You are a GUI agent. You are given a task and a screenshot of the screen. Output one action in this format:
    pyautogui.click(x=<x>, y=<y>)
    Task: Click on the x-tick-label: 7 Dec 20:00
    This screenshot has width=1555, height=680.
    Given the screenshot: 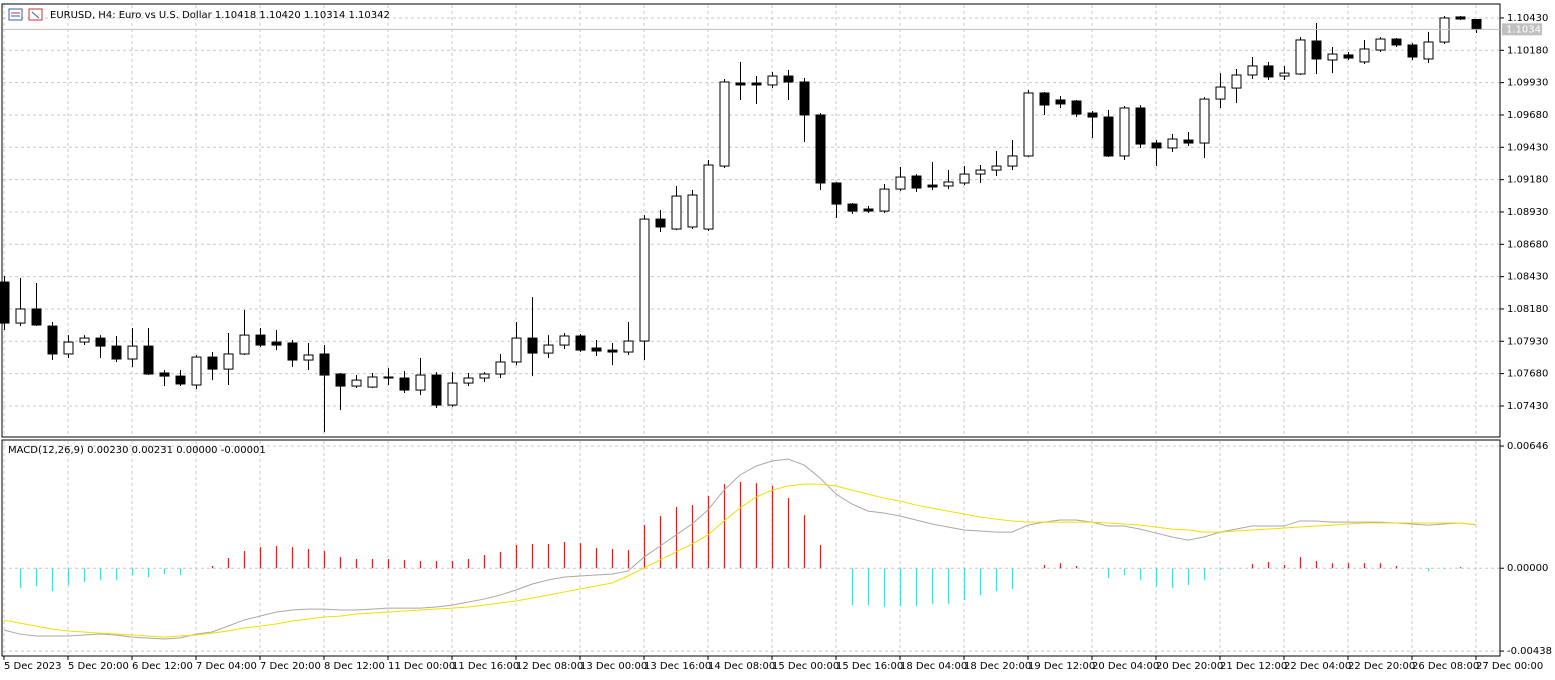 What is the action you would take?
    pyautogui.click(x=290, y=666)
    